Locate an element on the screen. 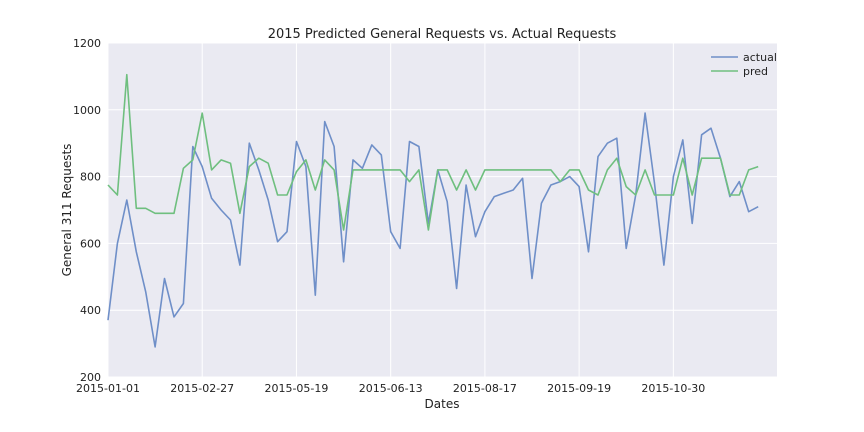  x-tick-label: 2015-01-01 is located at coordinates (108, 388).